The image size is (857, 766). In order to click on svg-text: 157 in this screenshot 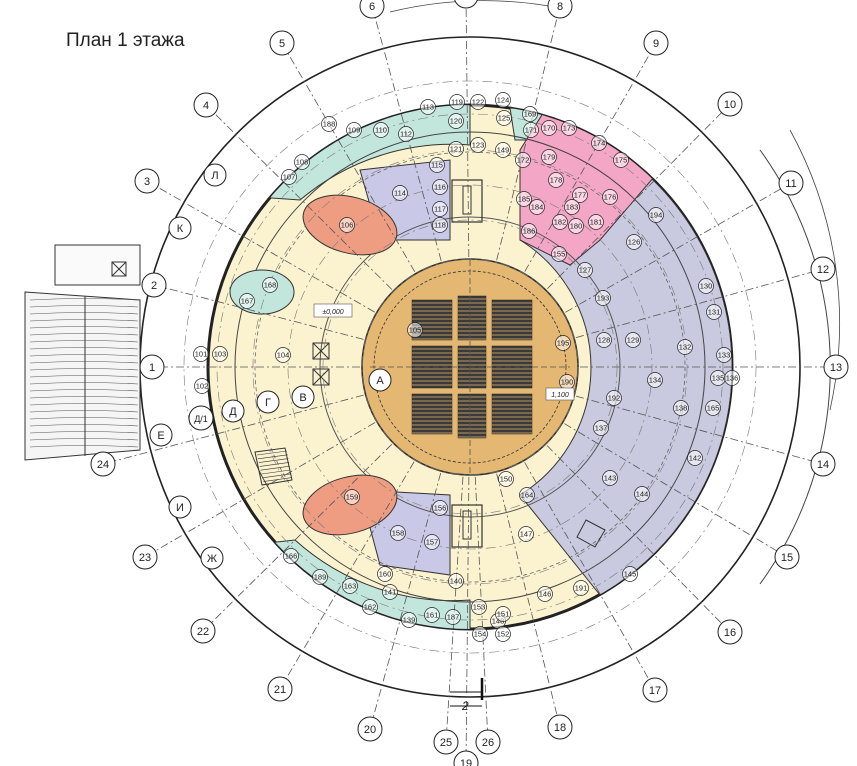, I will do `click(432, 542)`.